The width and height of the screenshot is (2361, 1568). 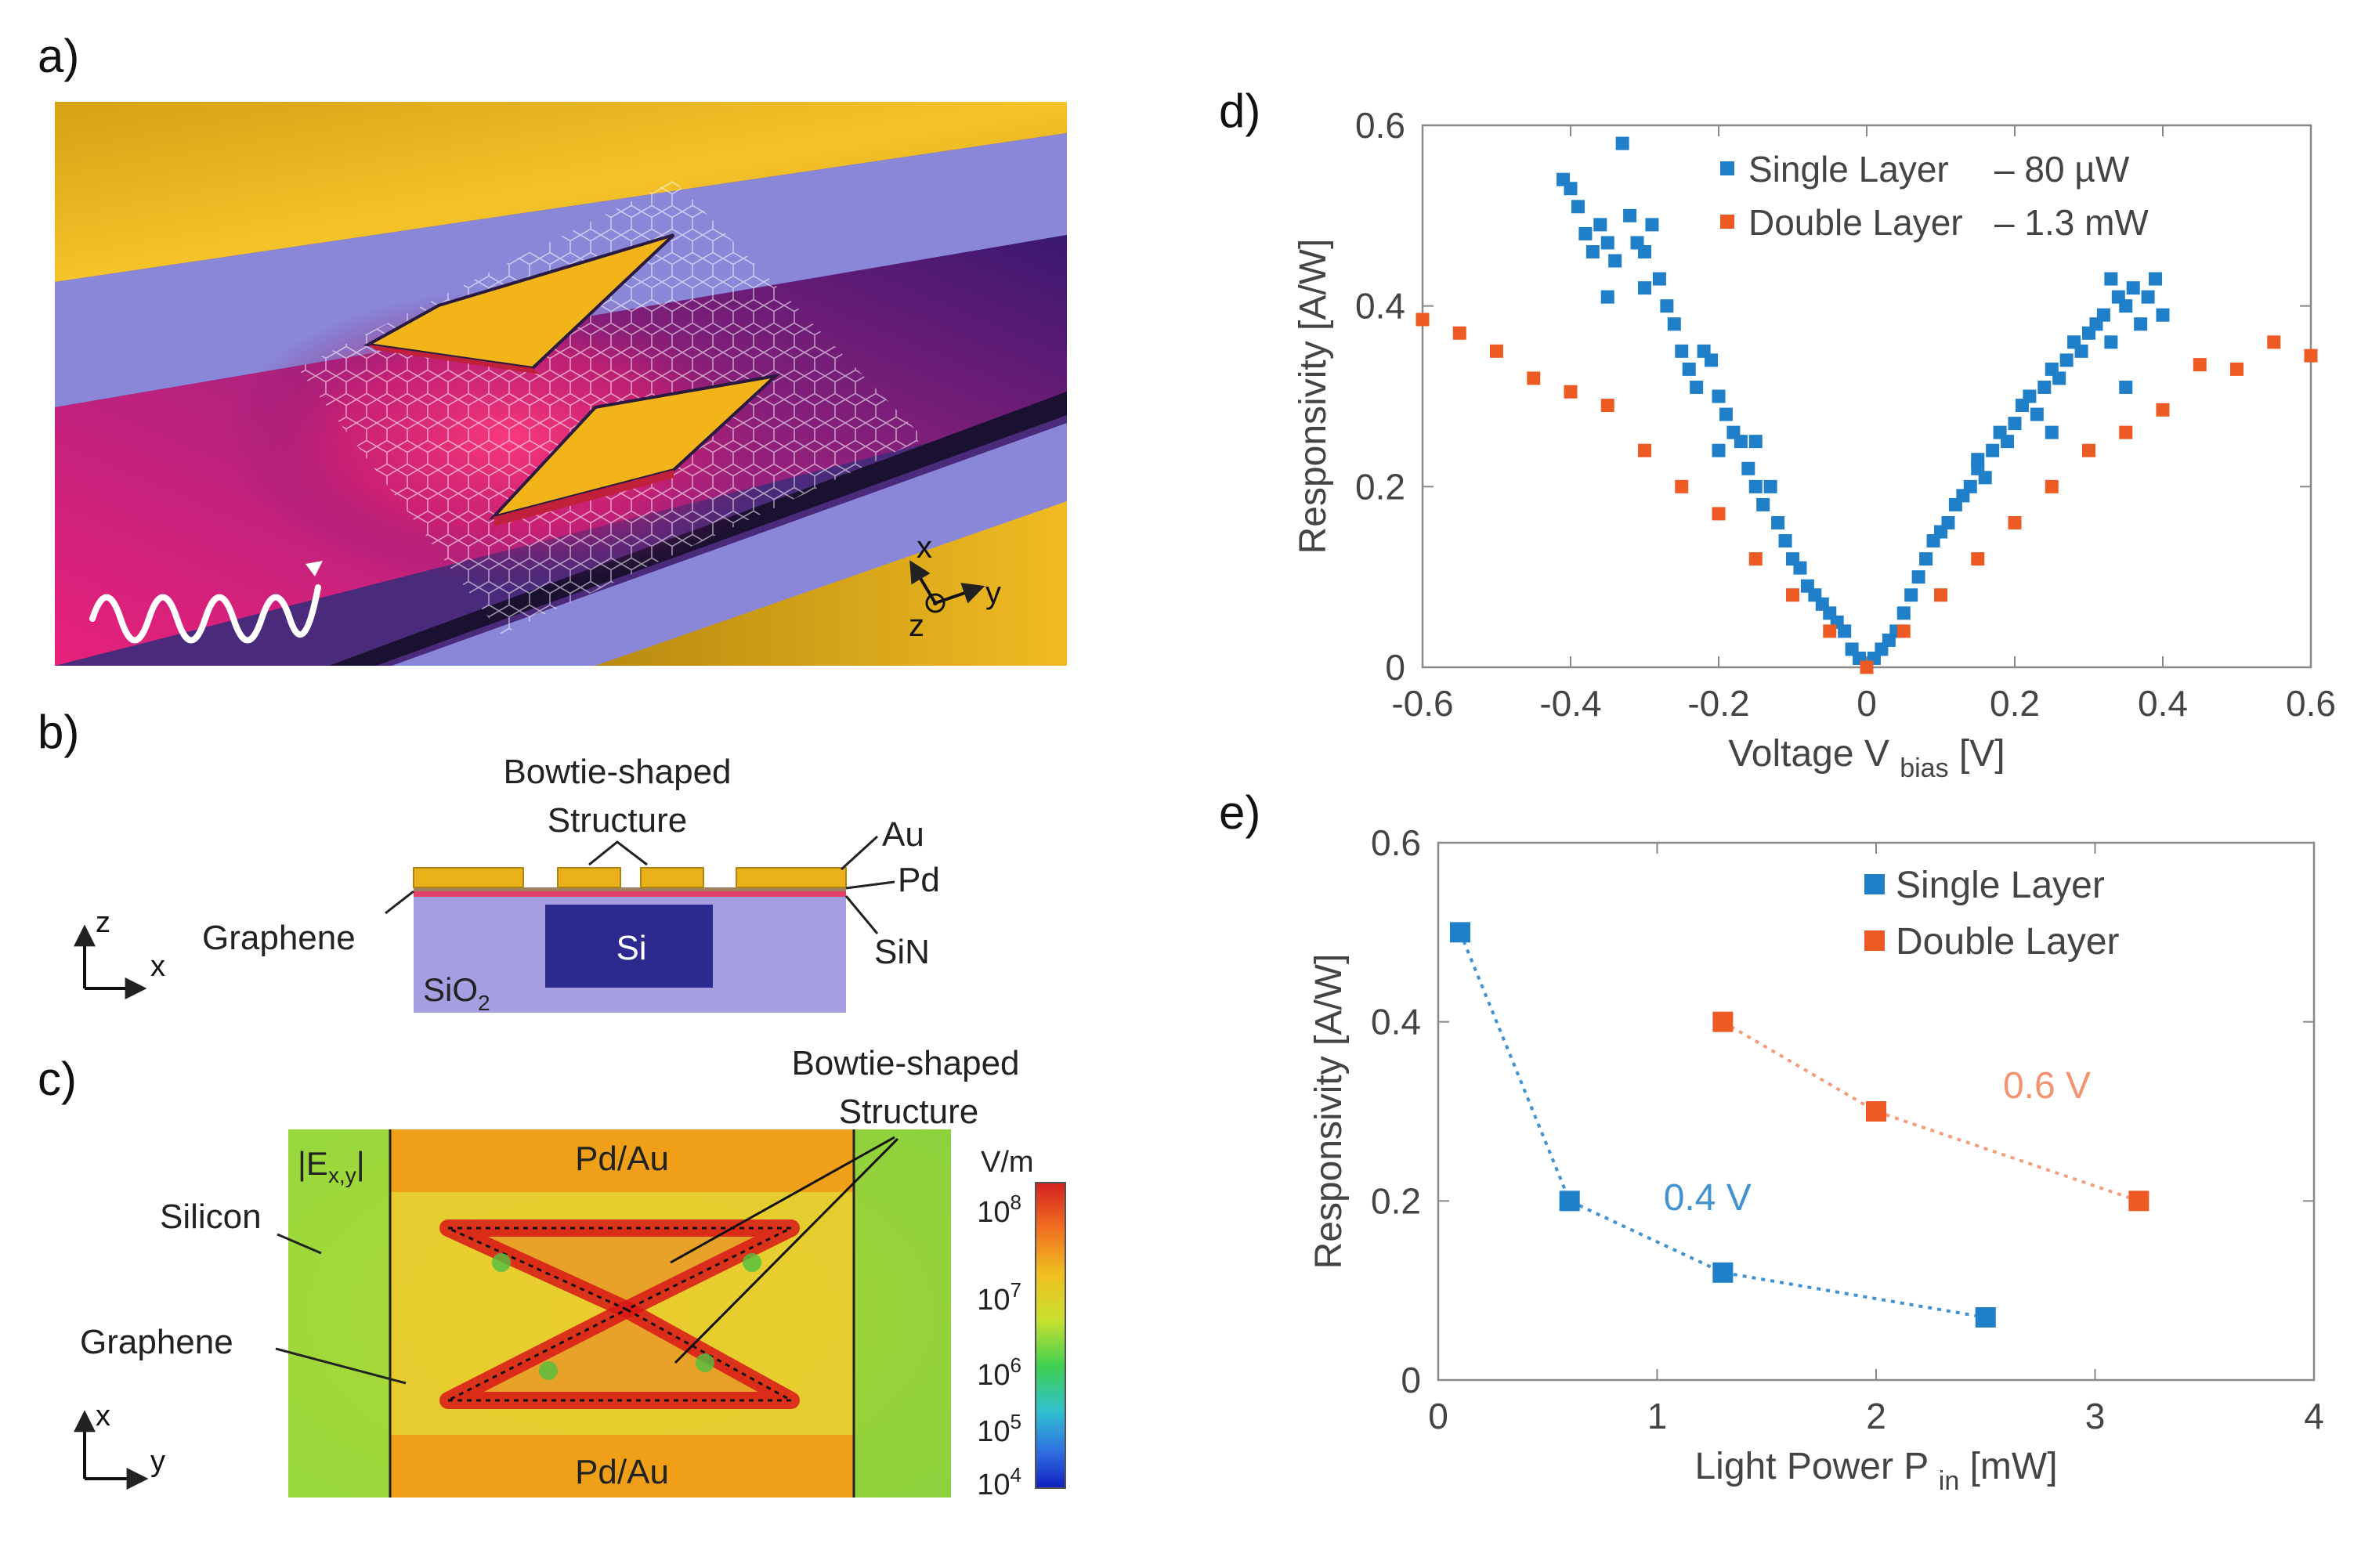 What do you see at coordinates (205, 614) in the screenshot?
I see `light-wave-icon` at bounding box center [205, 614].